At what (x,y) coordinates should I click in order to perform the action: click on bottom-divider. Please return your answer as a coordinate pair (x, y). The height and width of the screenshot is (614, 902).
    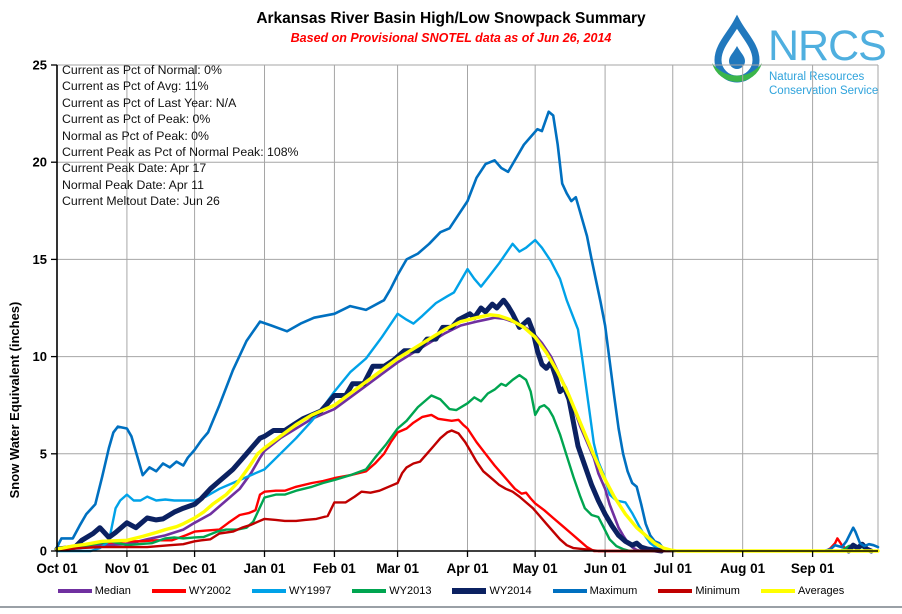
    Looking at the image, I should click on (451, 607).